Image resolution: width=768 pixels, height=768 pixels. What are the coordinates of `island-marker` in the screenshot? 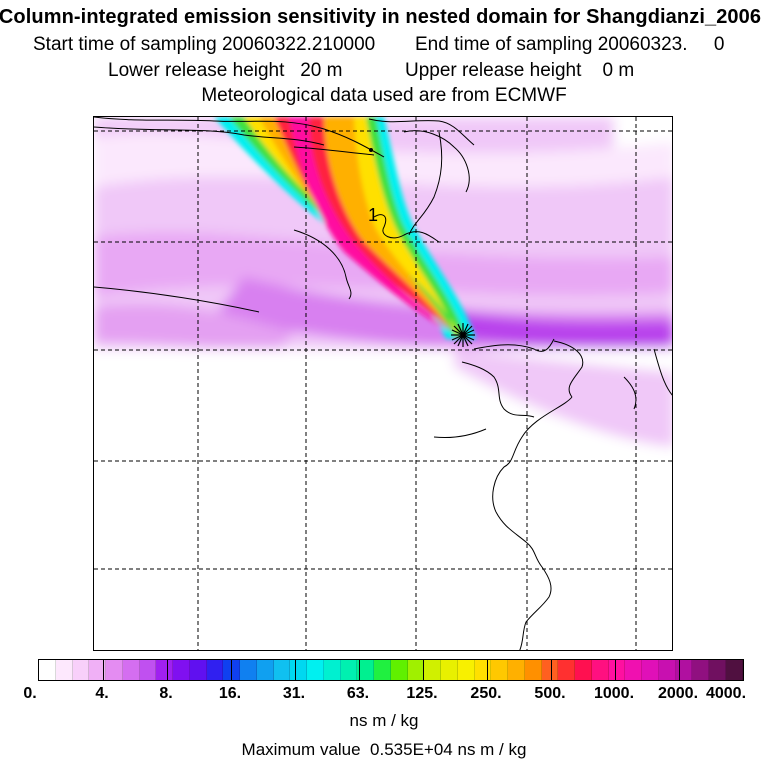 It's located at (371, 150).